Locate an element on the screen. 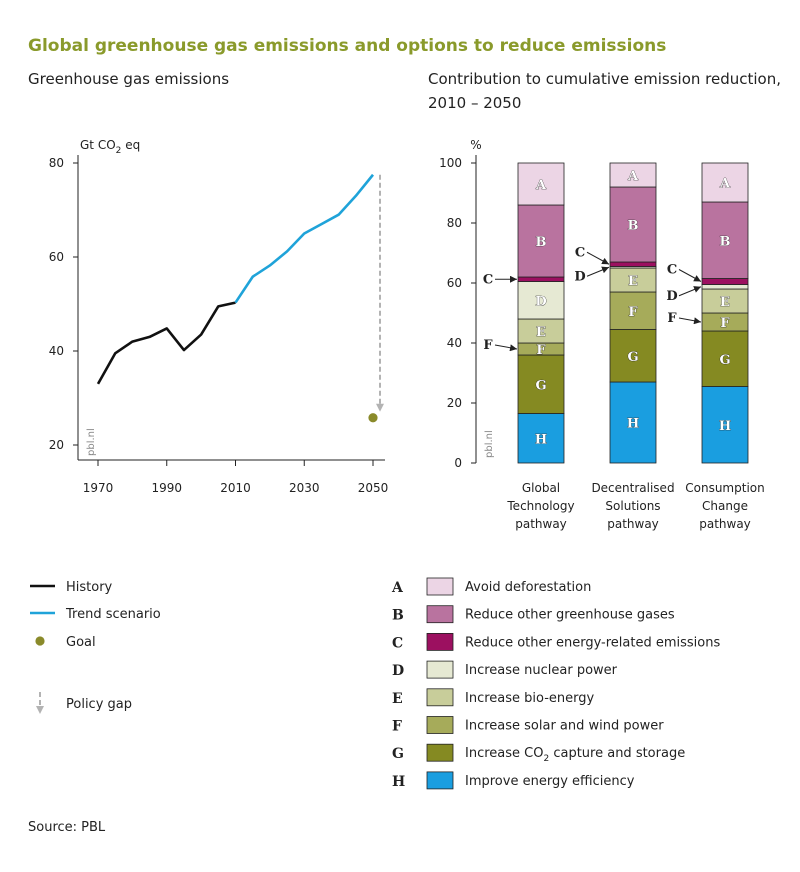  legend-swatch-e is located at coordinates (440, 697).